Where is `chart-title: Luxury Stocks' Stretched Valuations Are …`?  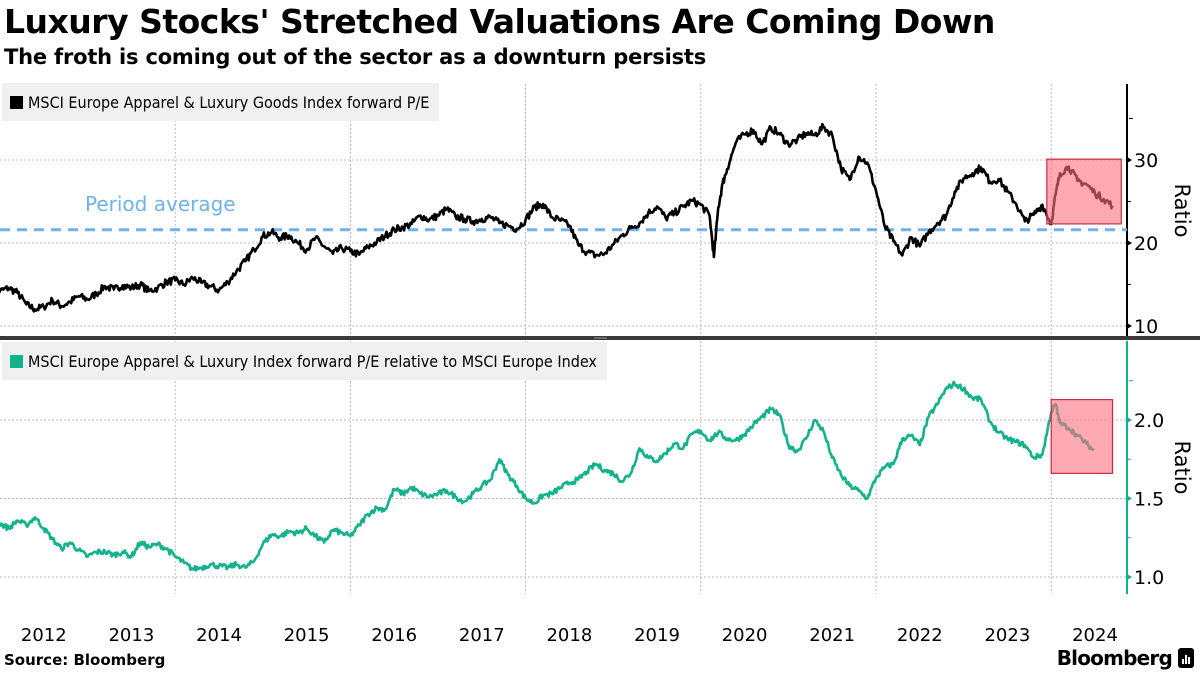 chart-title: Luxury Stocks' Stretched Valuations Are … is located at coordinates (499, 21).